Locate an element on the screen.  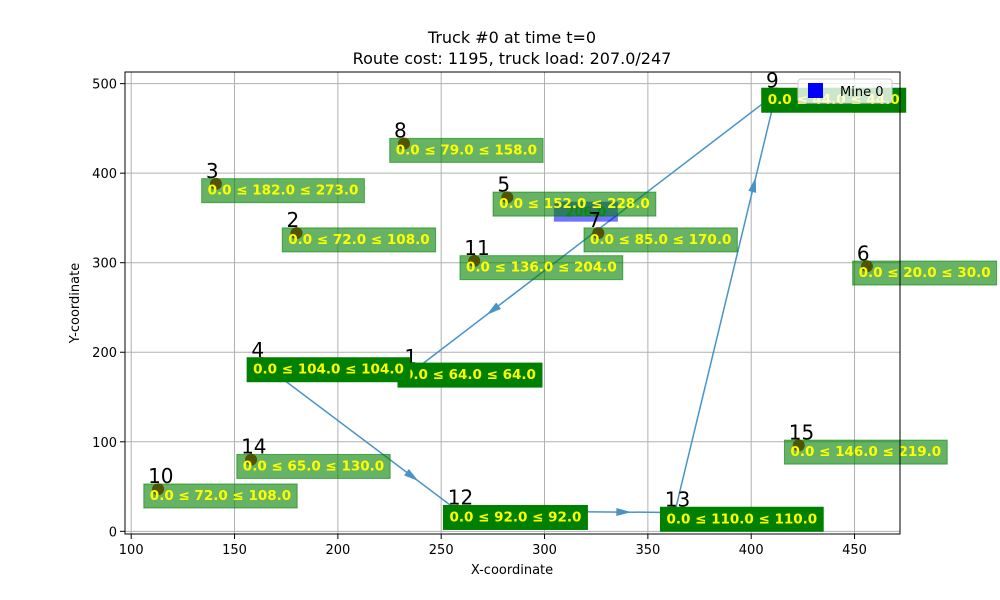
x-tick-label: 300 is located at coordinates (544, 550).